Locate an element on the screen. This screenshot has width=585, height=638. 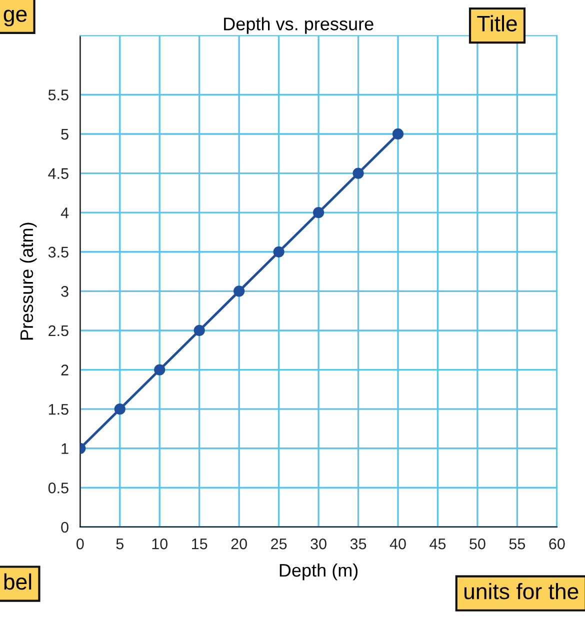
x-tick-label: 10 is located at coordinates (160, 544).